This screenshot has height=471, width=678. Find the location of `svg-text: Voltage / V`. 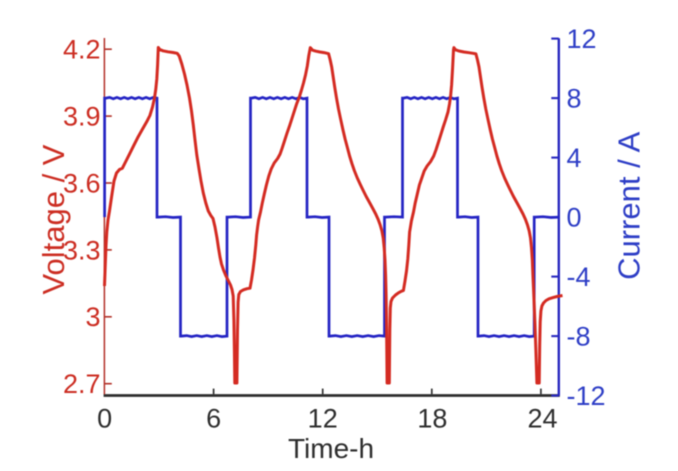

svg-text: Voltage / V is located at coordinates (53, 219).